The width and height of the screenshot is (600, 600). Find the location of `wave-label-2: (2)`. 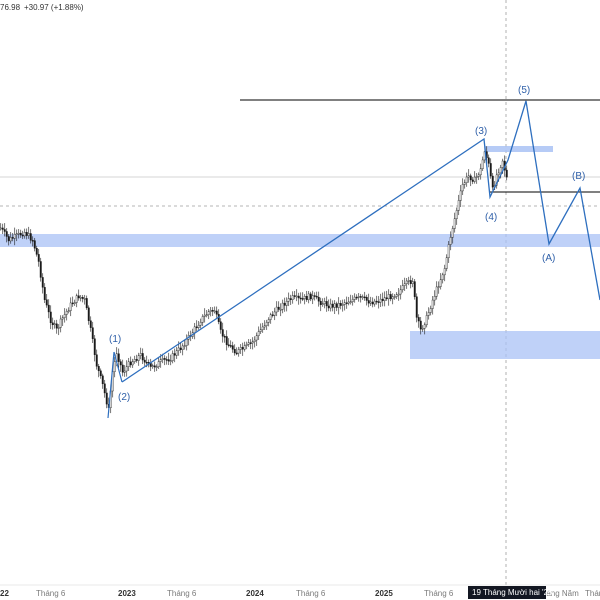

wave-label-2: (2) is located at coordinates (124, 397).